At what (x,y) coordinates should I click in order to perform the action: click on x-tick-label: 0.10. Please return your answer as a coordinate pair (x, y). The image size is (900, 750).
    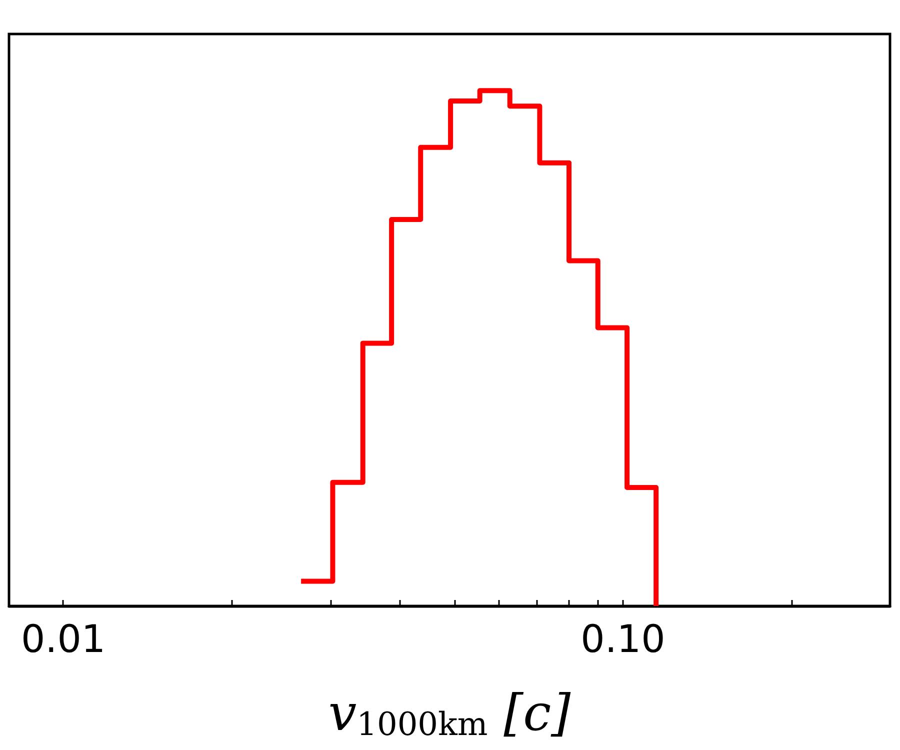
    Looking at the image, I should click on (623, 639).